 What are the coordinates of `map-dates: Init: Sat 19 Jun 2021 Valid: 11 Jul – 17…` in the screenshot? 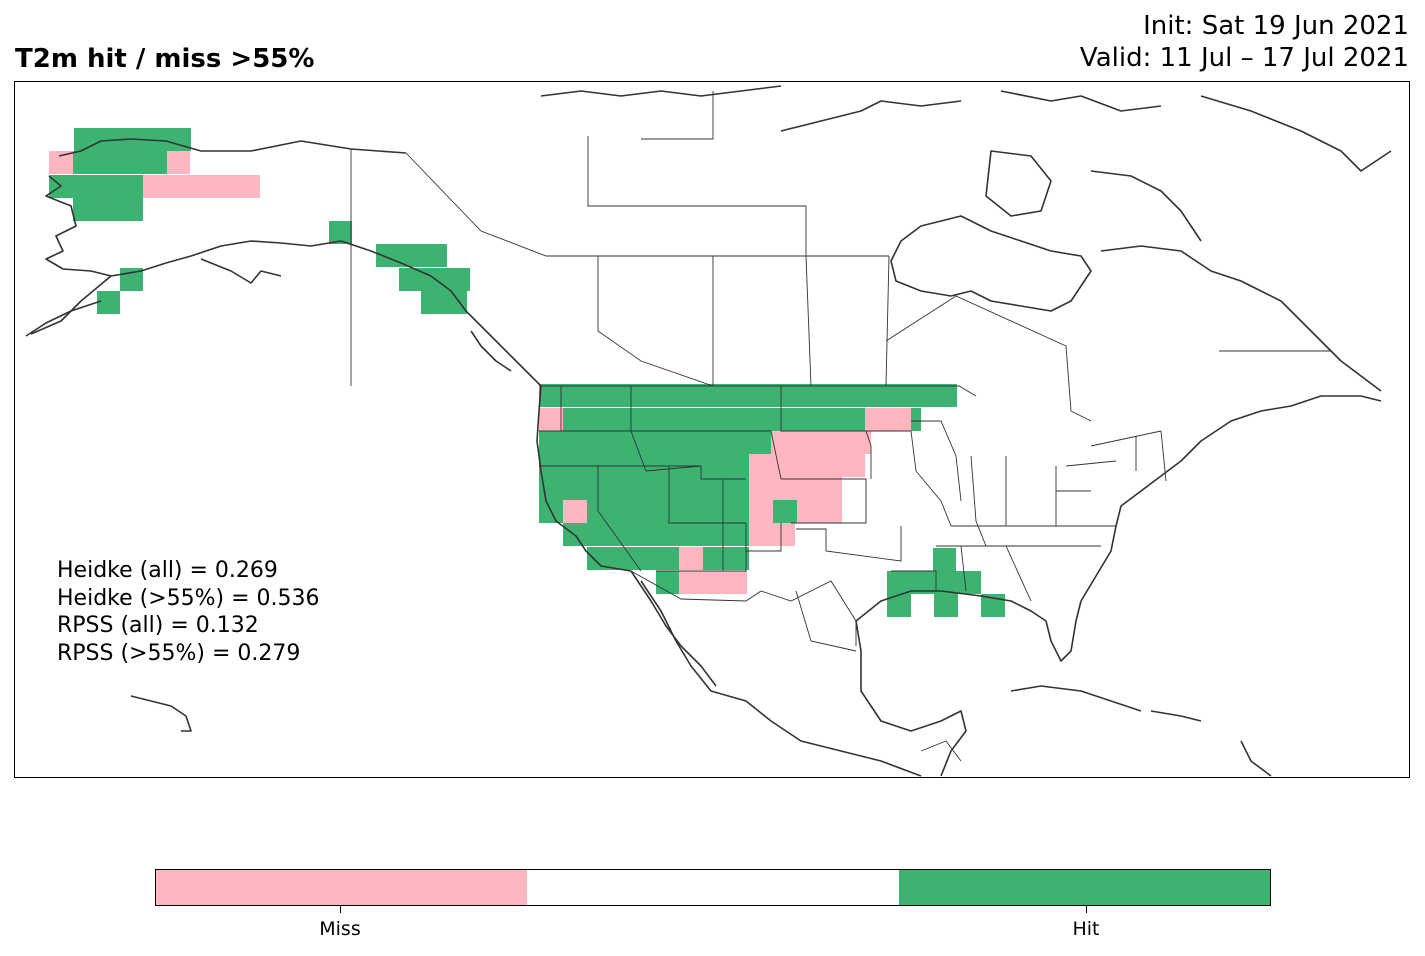 It's located at (1244, 42).